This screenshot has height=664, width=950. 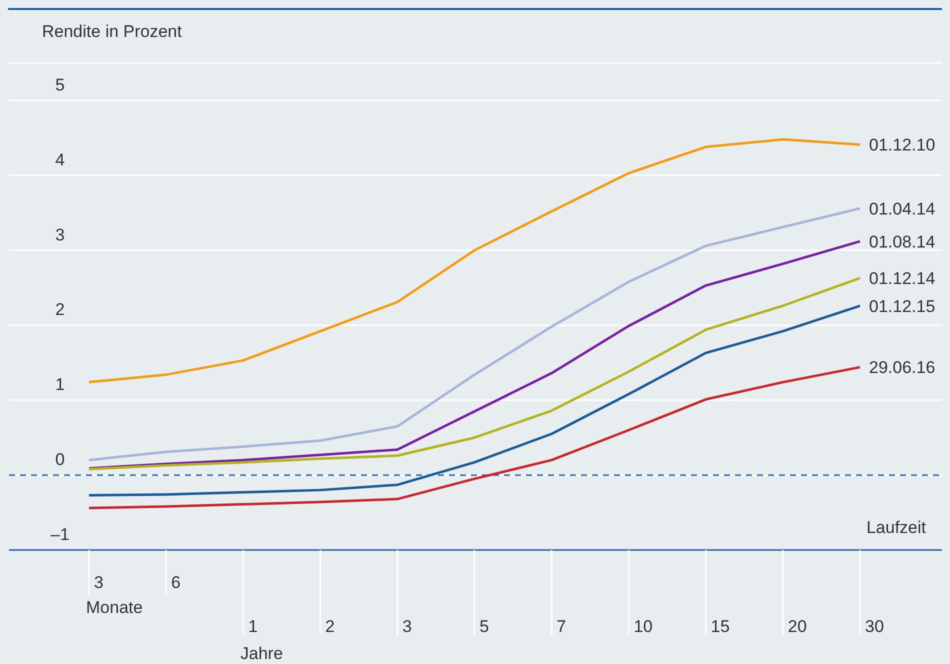 I want to click on y-tick-label: 1, so click(x=60, y=384).